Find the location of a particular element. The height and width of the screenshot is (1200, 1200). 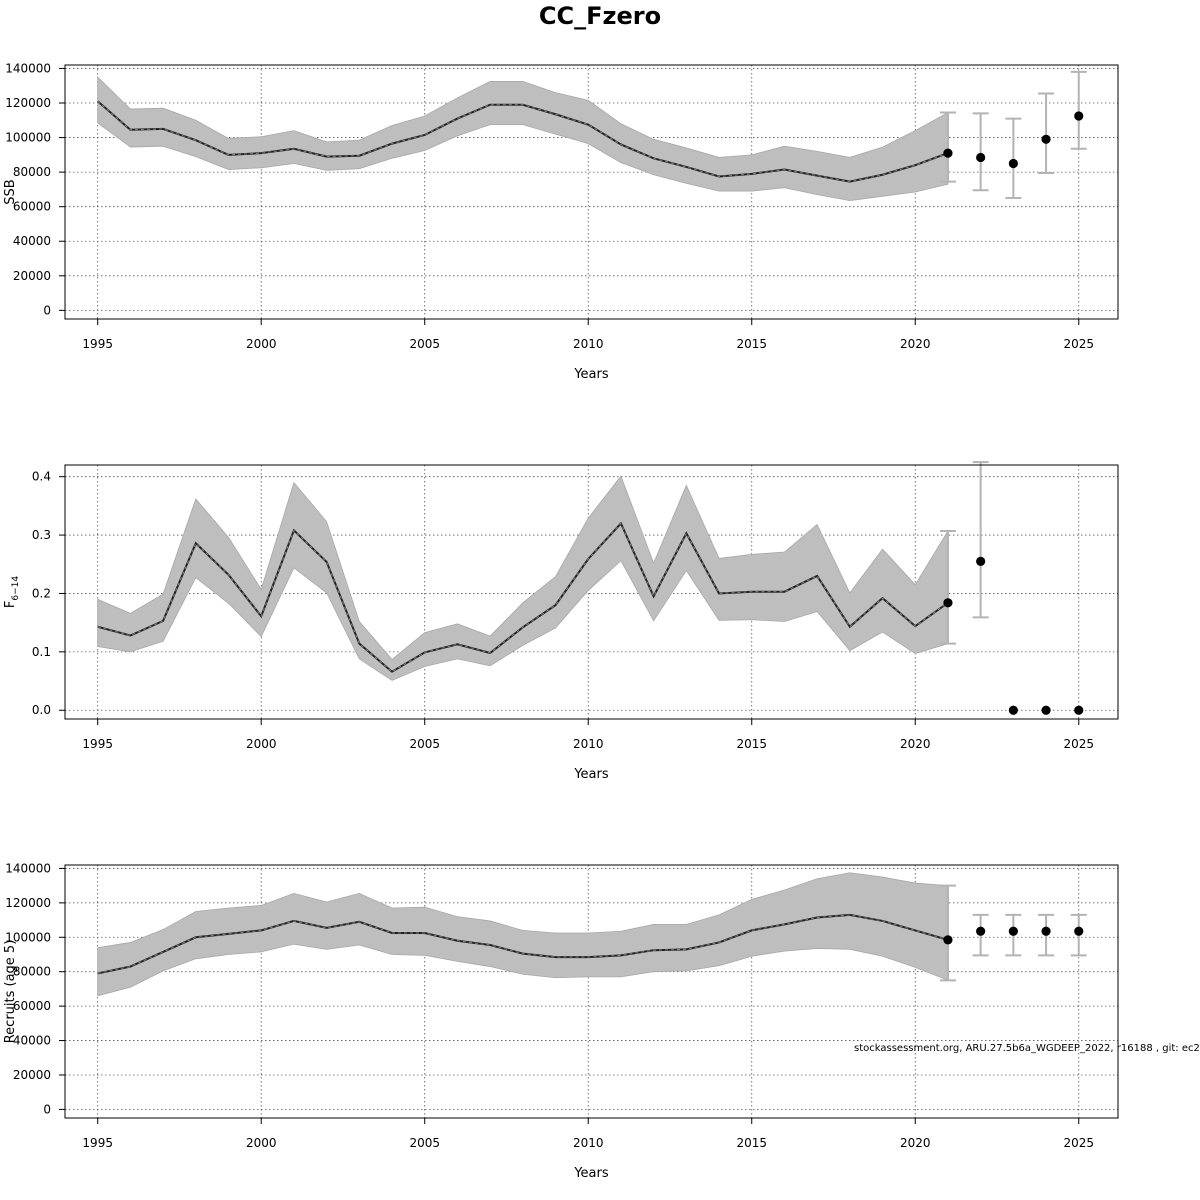

y-tick-label: 0.1 is located at coordinates (41, 652).